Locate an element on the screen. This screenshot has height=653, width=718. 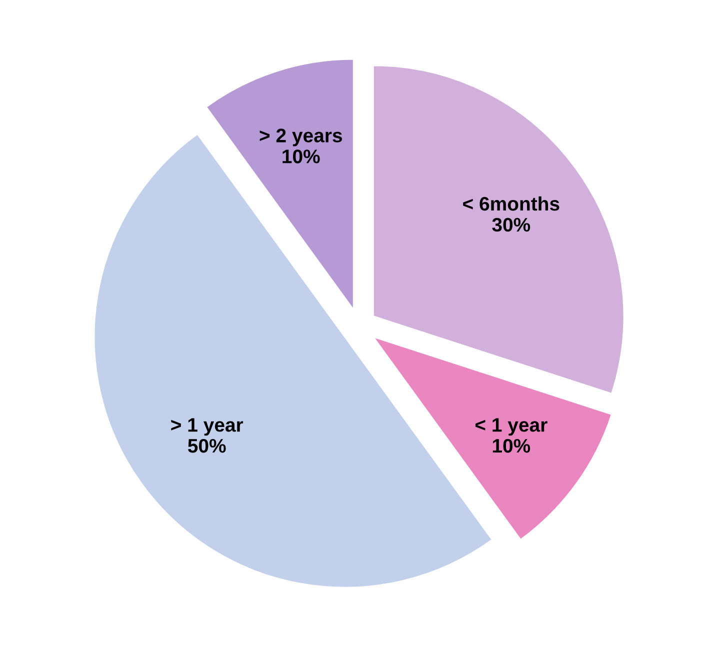
slice-label: > 2 years is located at coordinates (301, 137).